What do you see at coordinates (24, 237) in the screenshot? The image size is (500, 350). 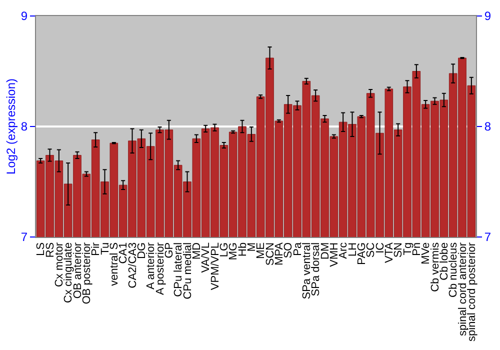 I see `y-tick-label: 7` at bounding box center [24, 237].